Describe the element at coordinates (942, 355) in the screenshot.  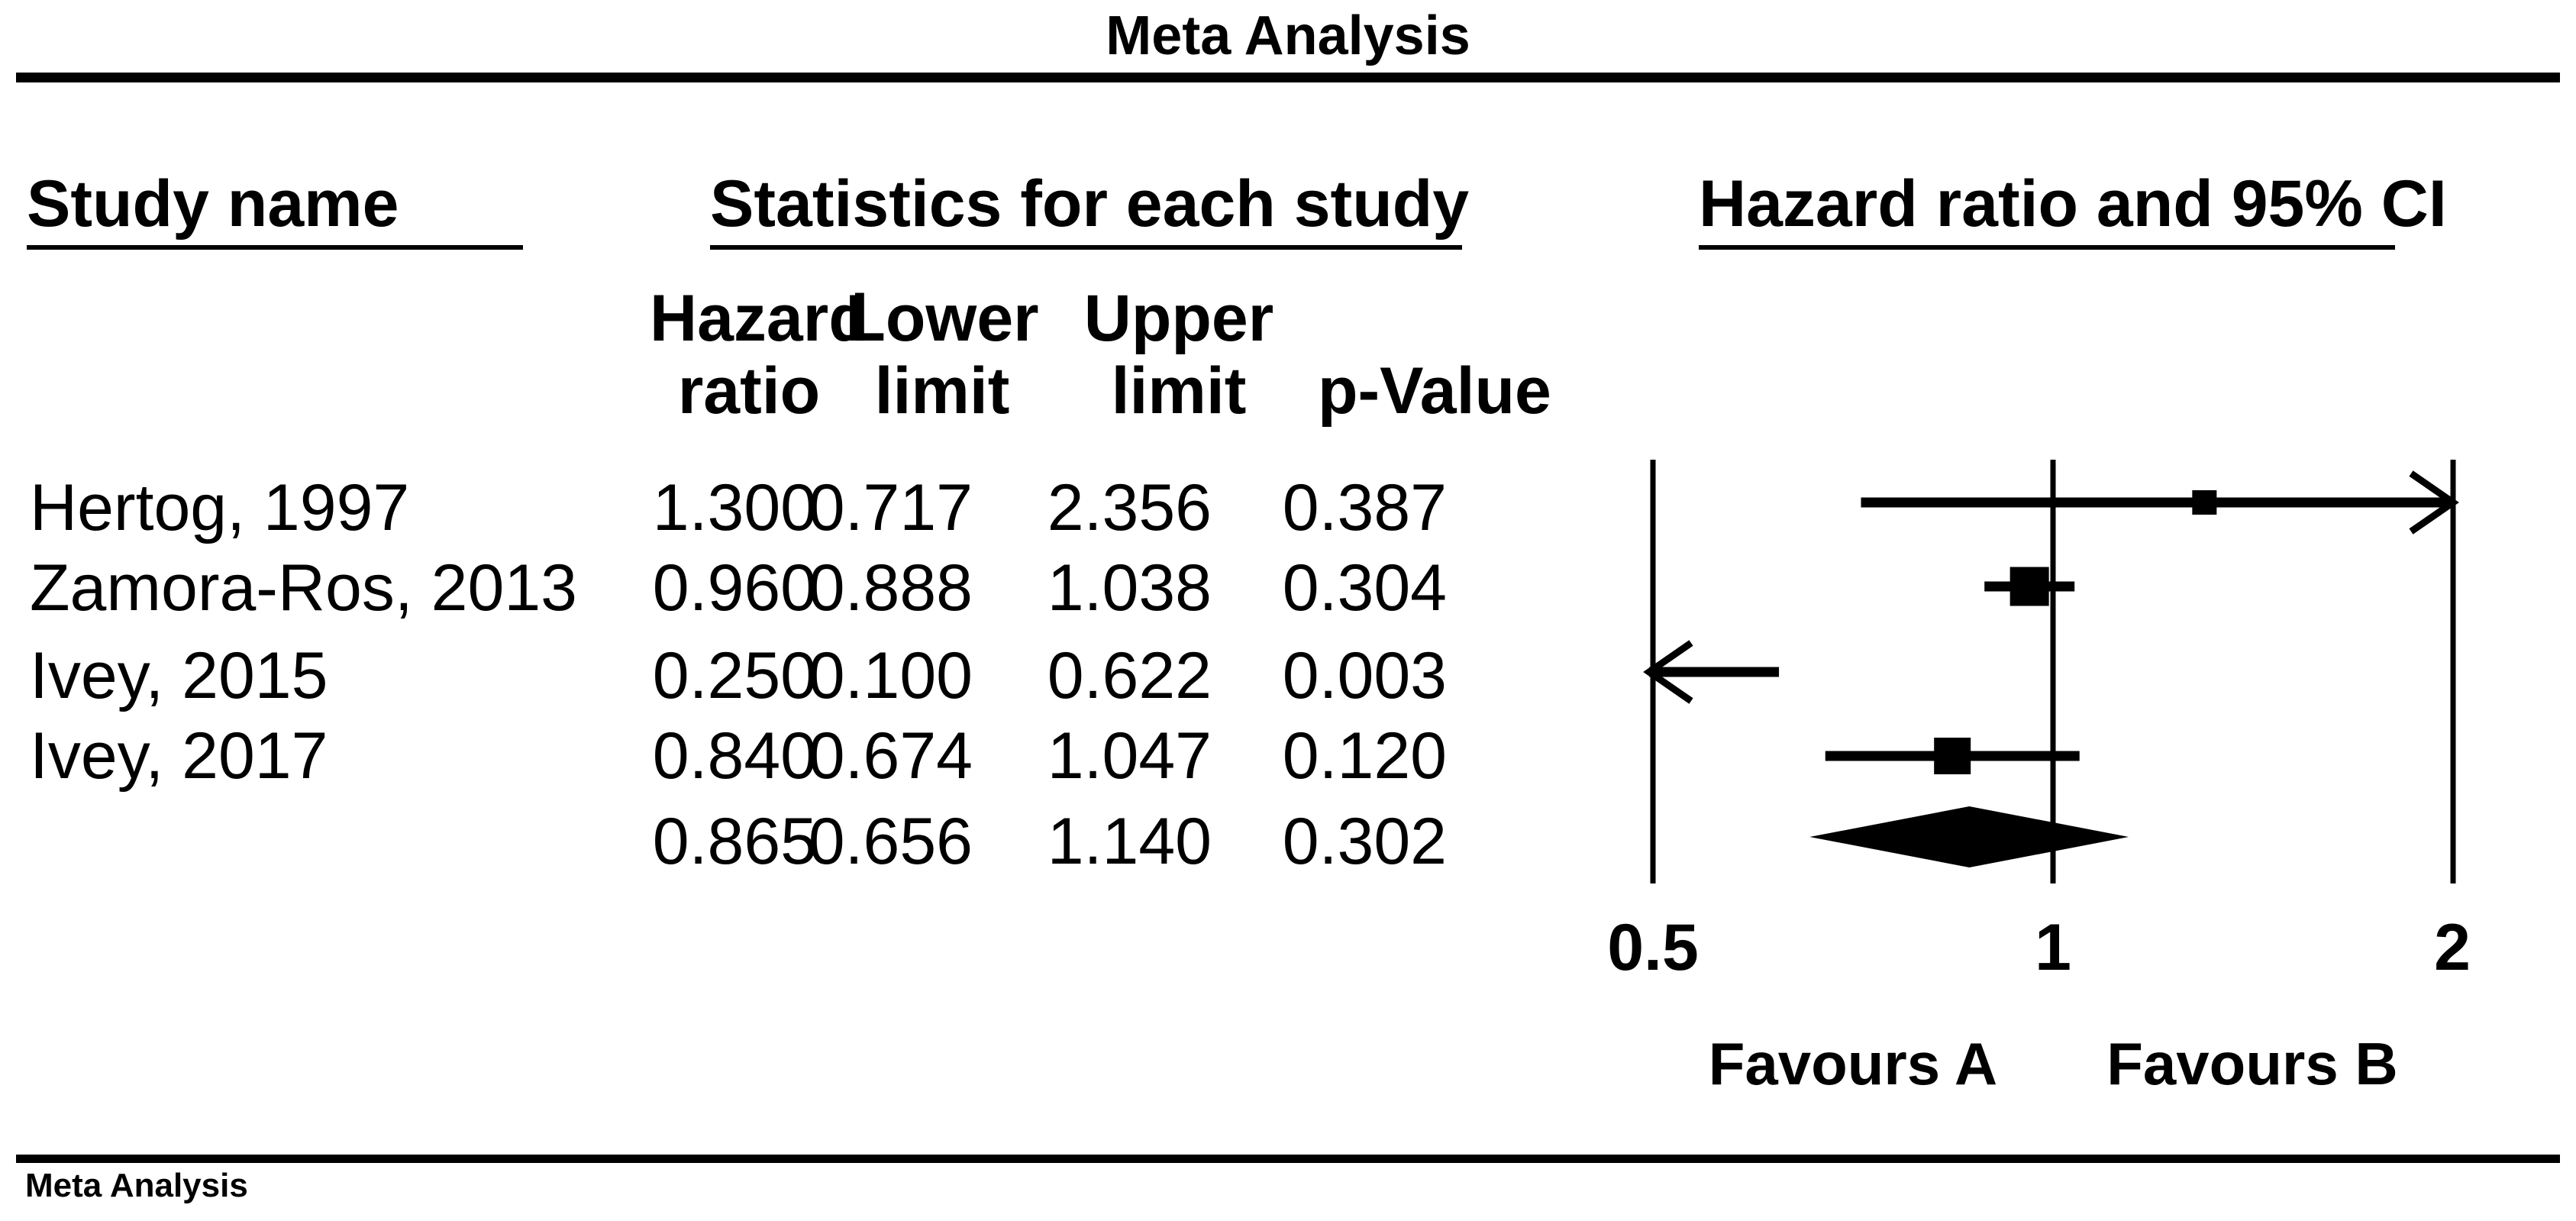
I see `column-header-lower-limit: Lower limit` at that location.